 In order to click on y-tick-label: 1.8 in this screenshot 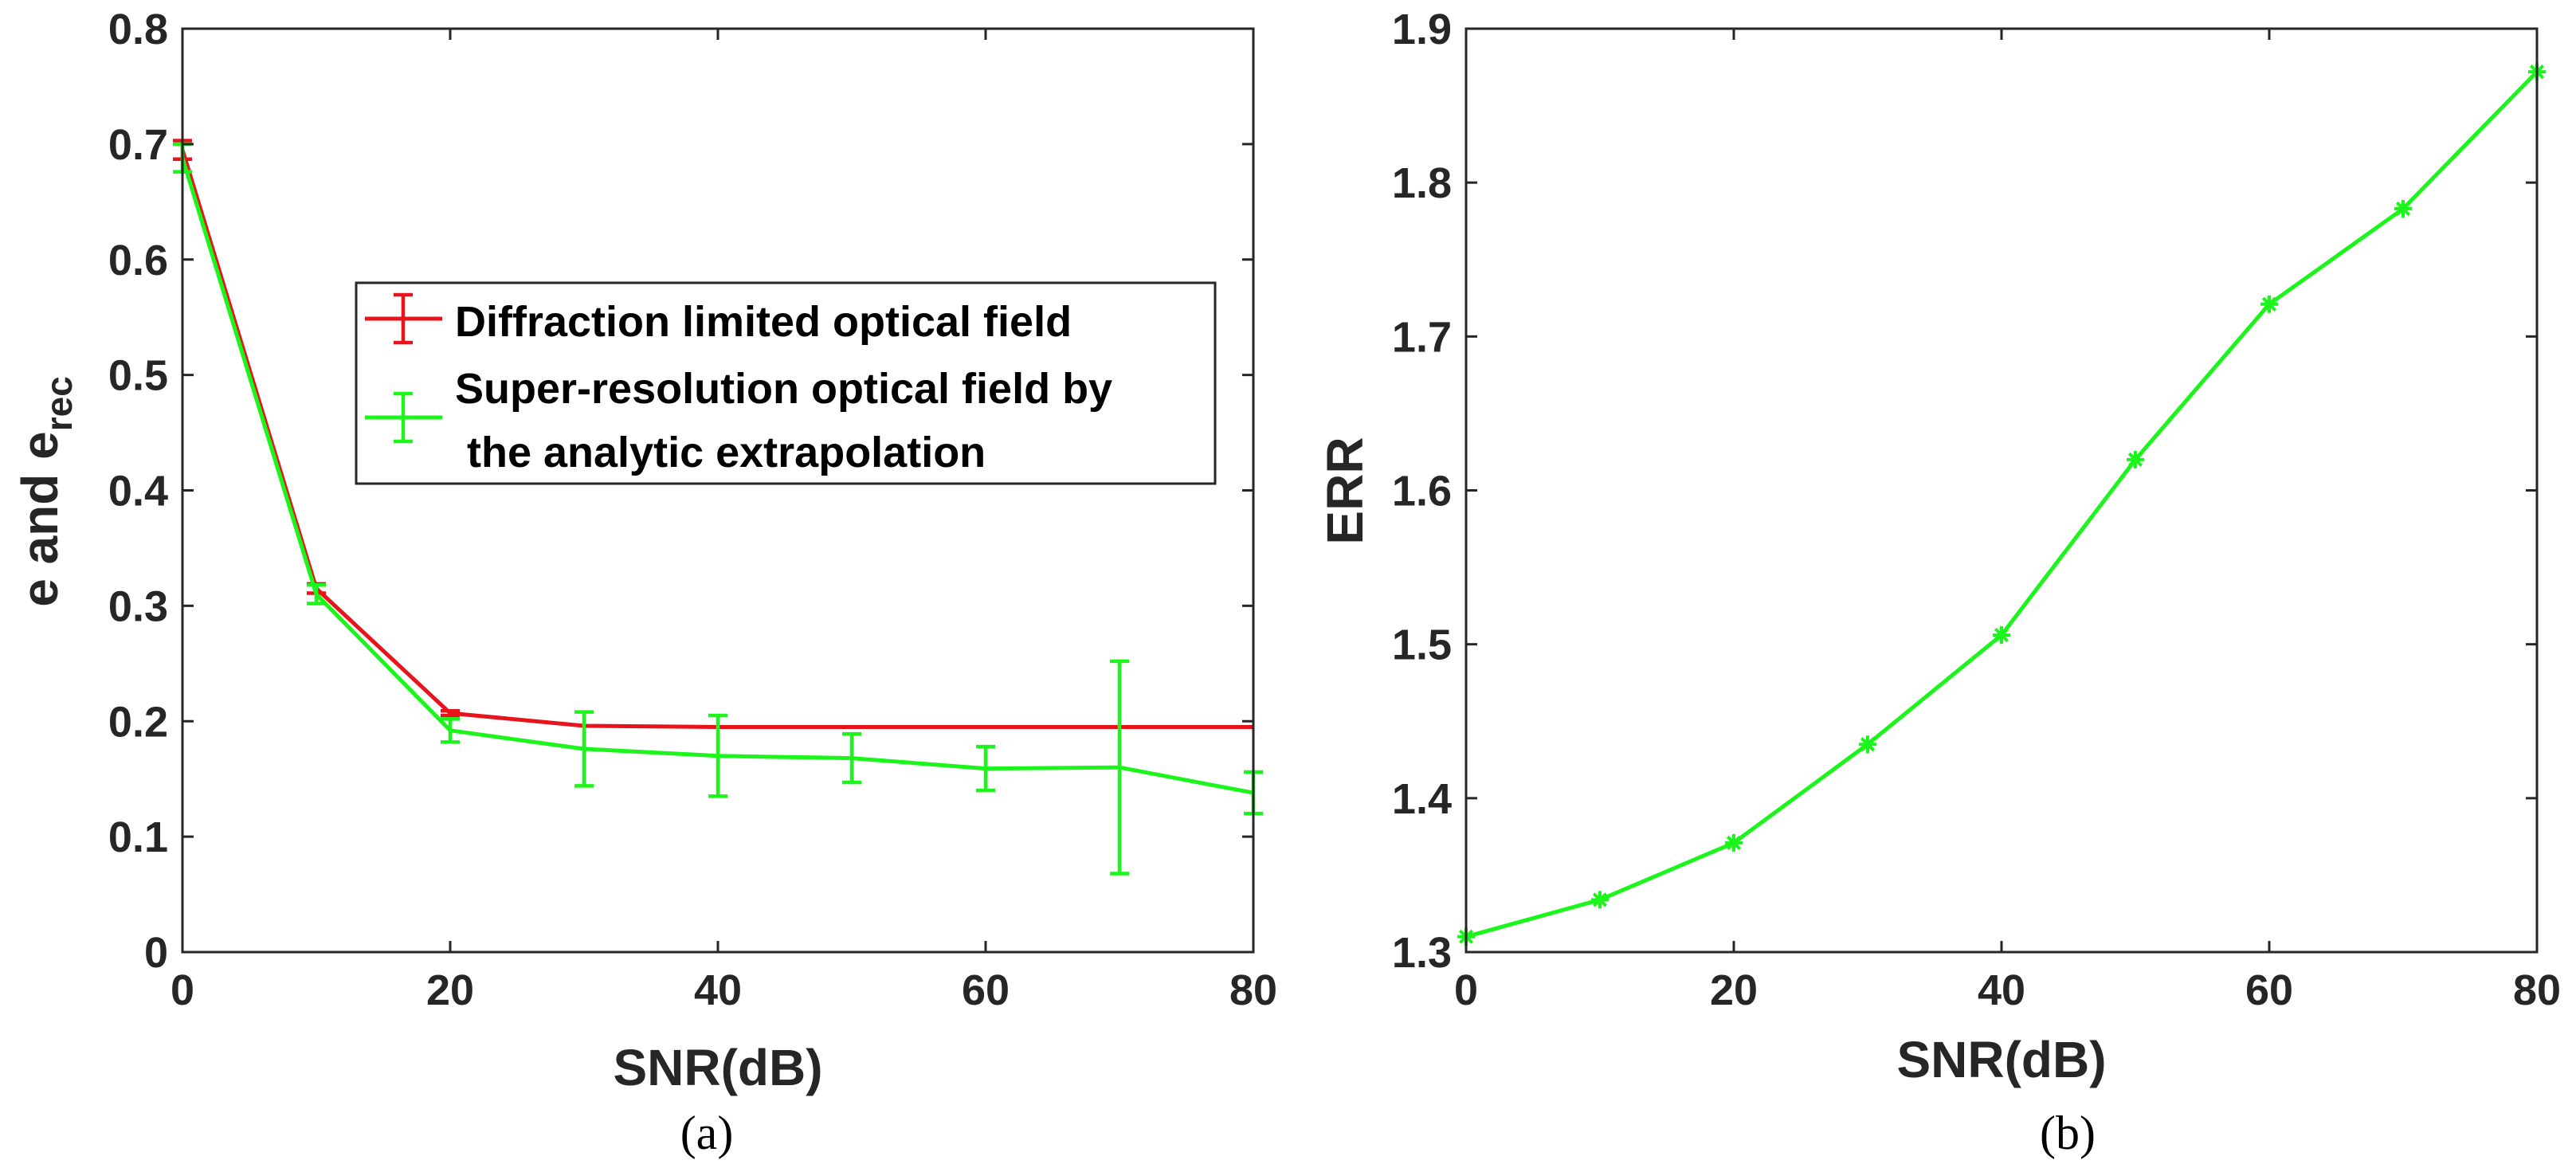, I will do `click(1422, 183)`.